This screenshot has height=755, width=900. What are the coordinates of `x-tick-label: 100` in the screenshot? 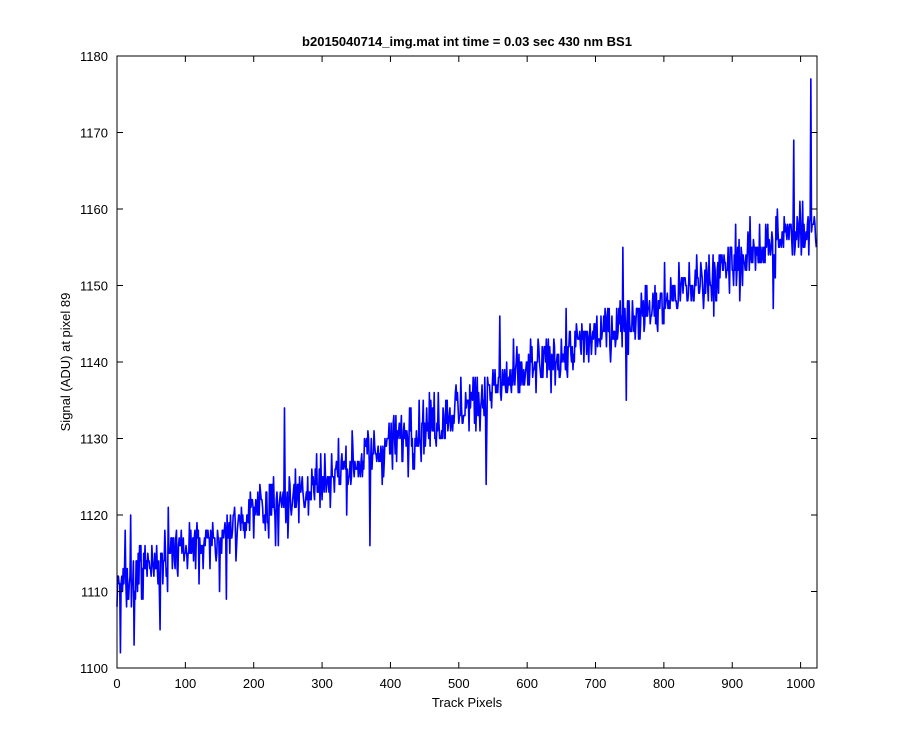 It's located at (186, 683).